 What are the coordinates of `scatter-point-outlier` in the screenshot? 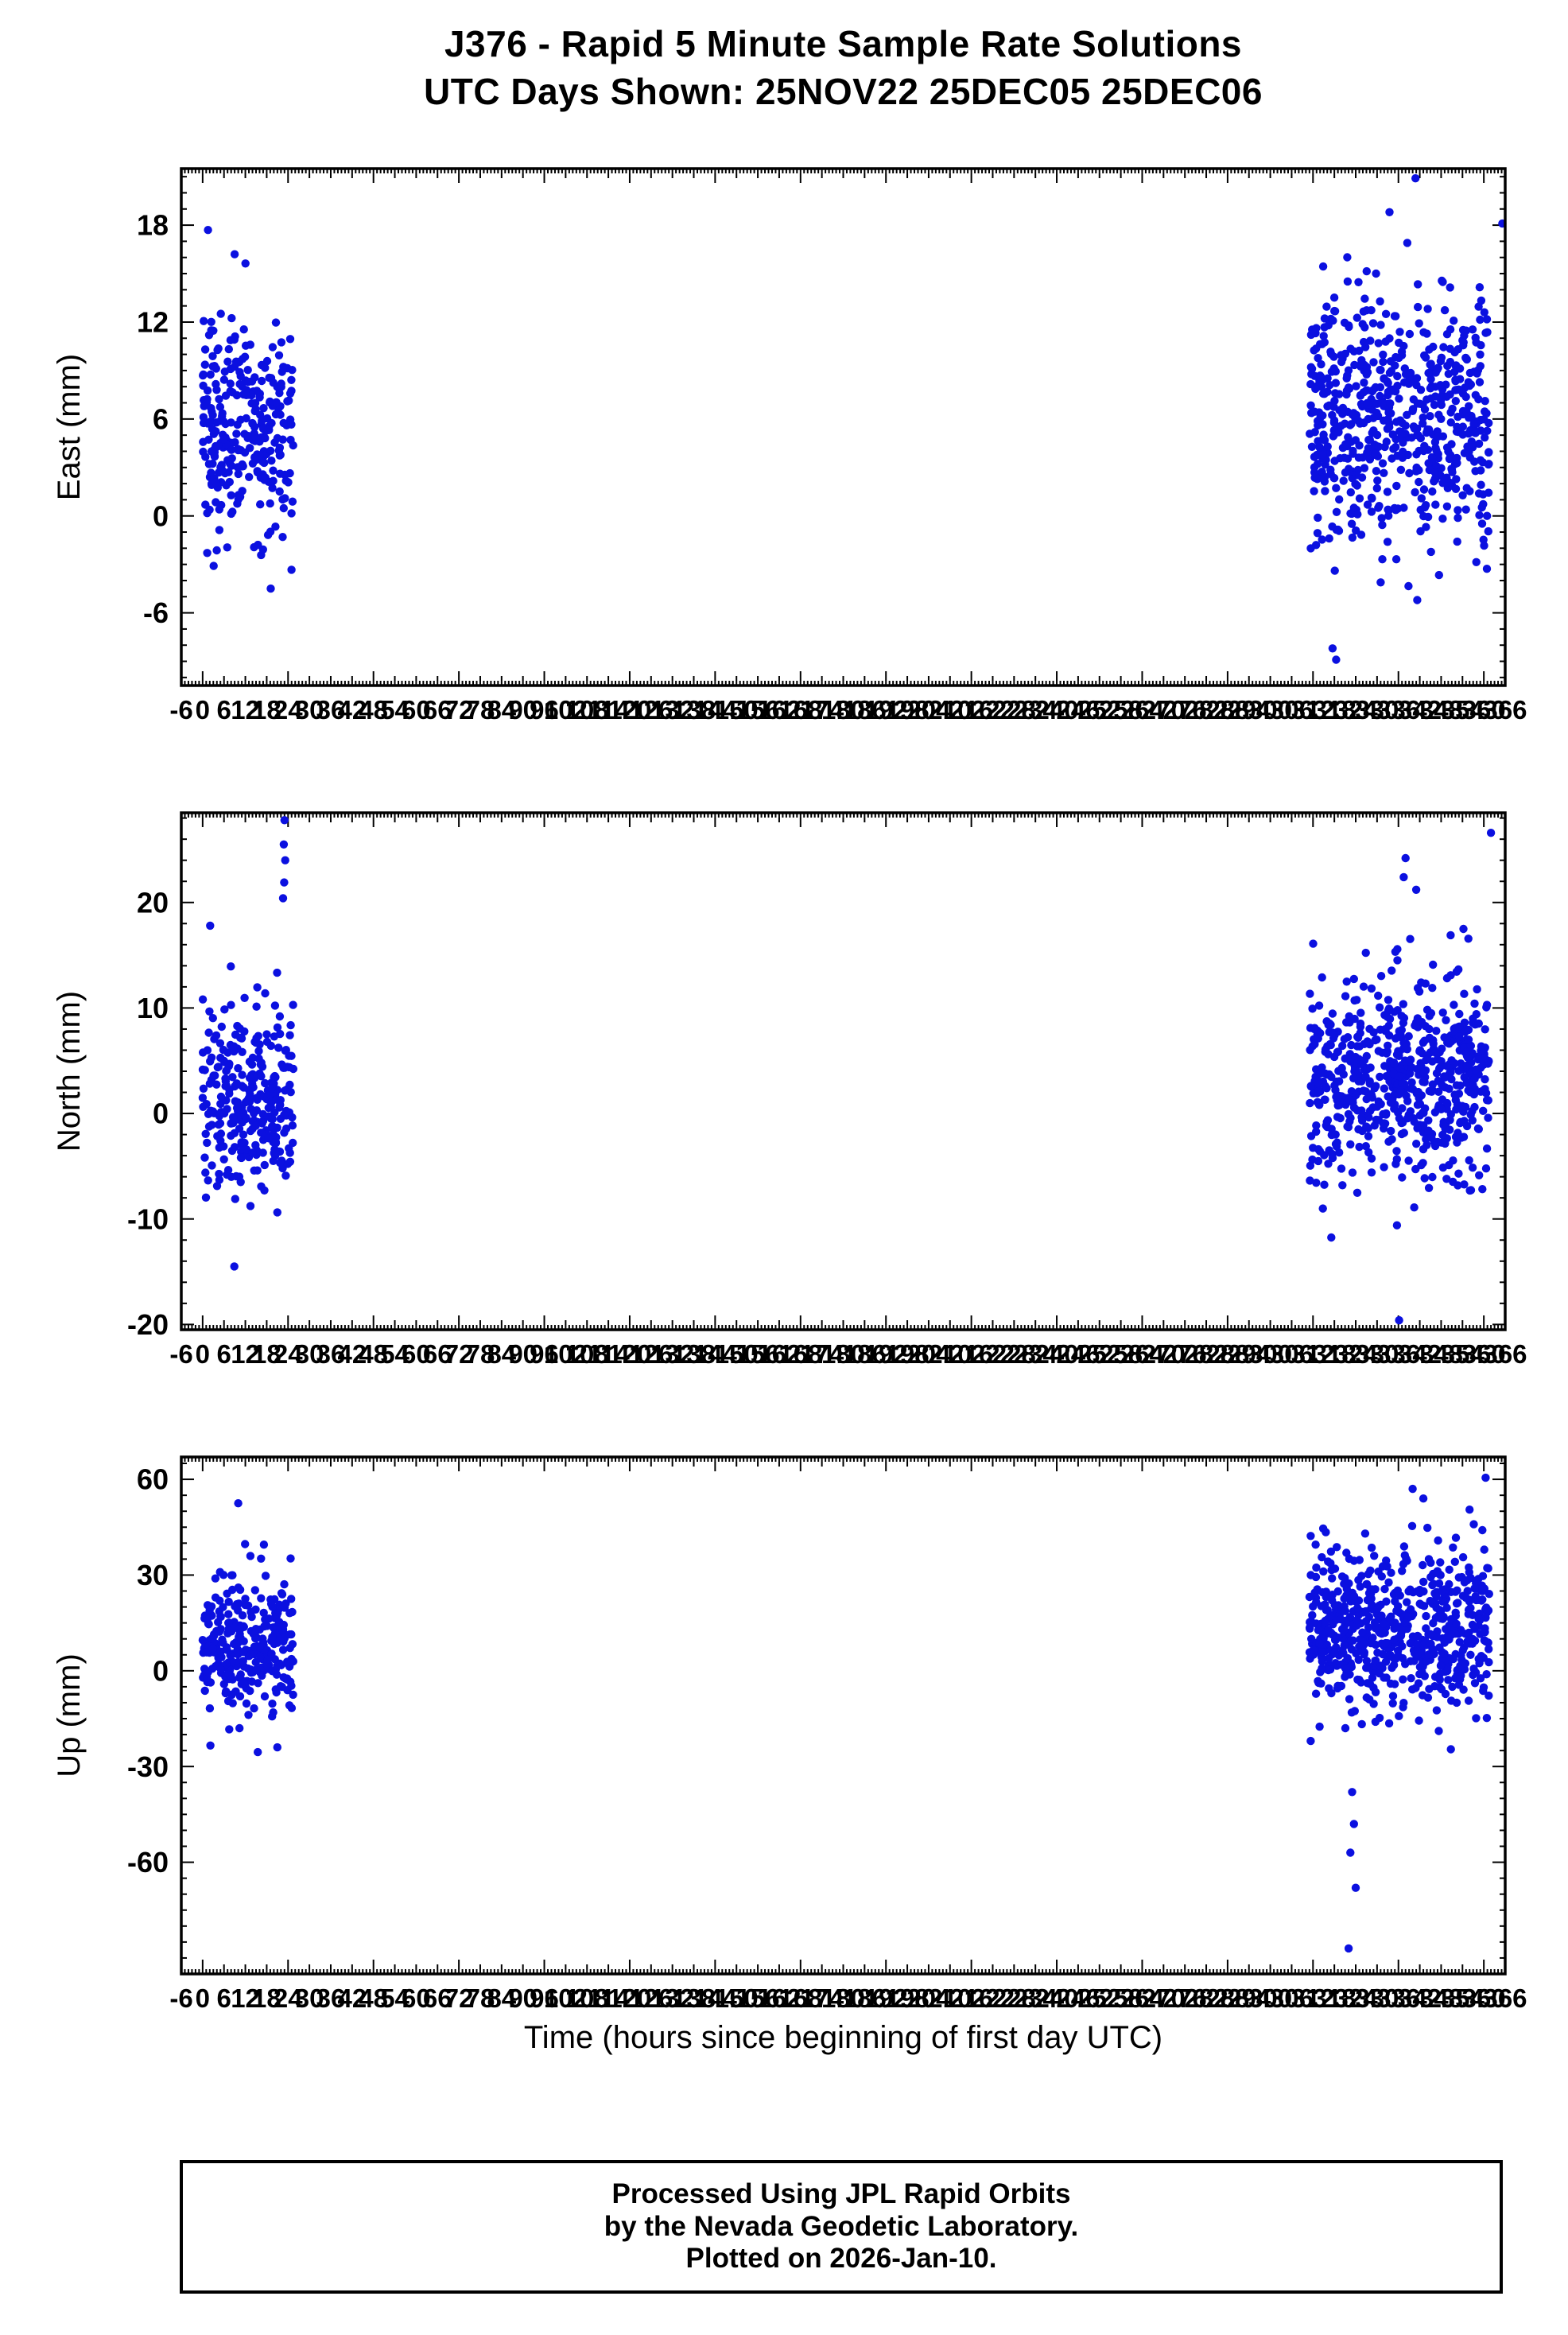 It's located at (1407, 243).